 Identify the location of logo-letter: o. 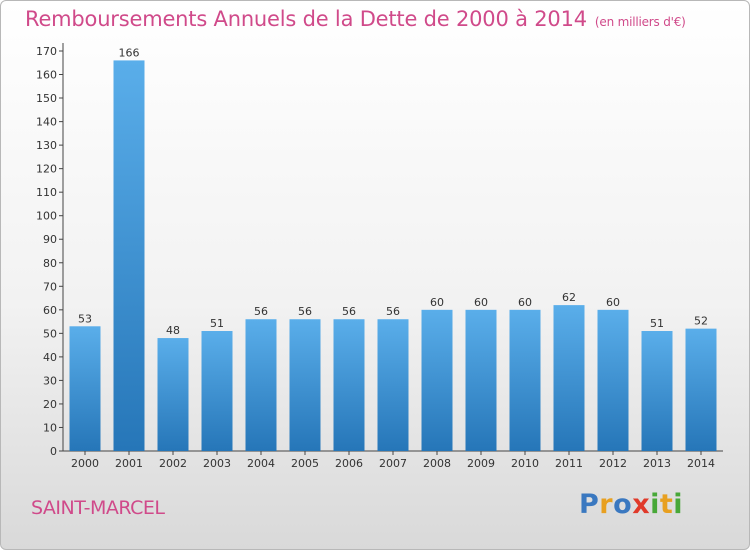
(623, 504).